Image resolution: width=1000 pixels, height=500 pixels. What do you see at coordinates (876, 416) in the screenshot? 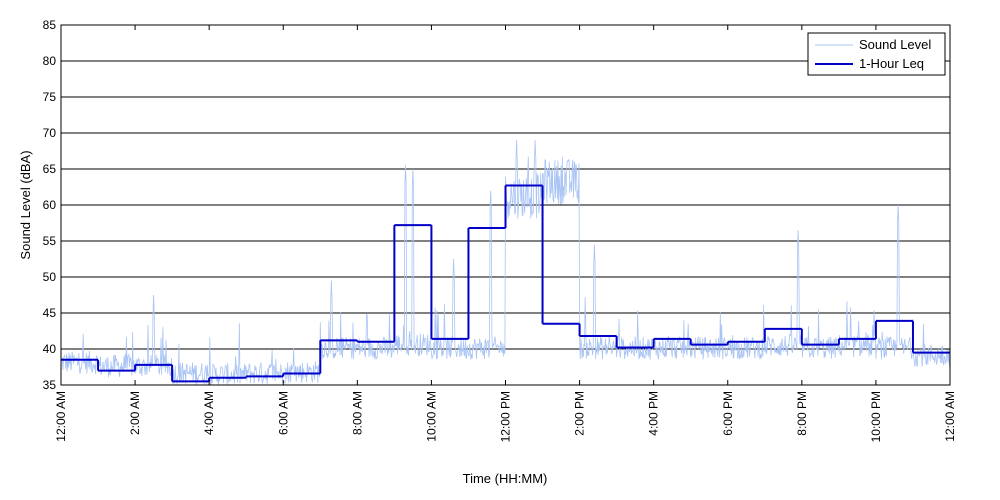
I see `x-tick-label: 10:00 PM` at bounding box center [876, 416].